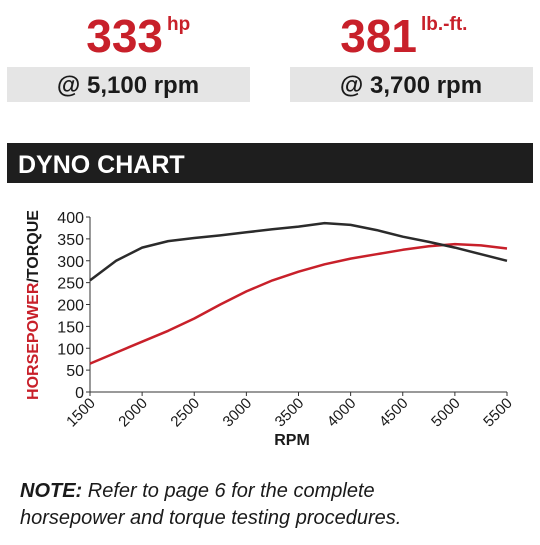 This screenshot has width=540, height=545. What do you see at coordinates (446, 413) in the screenshot?
I see `x-tick-label: 5000` at bounding box center [446, 413].